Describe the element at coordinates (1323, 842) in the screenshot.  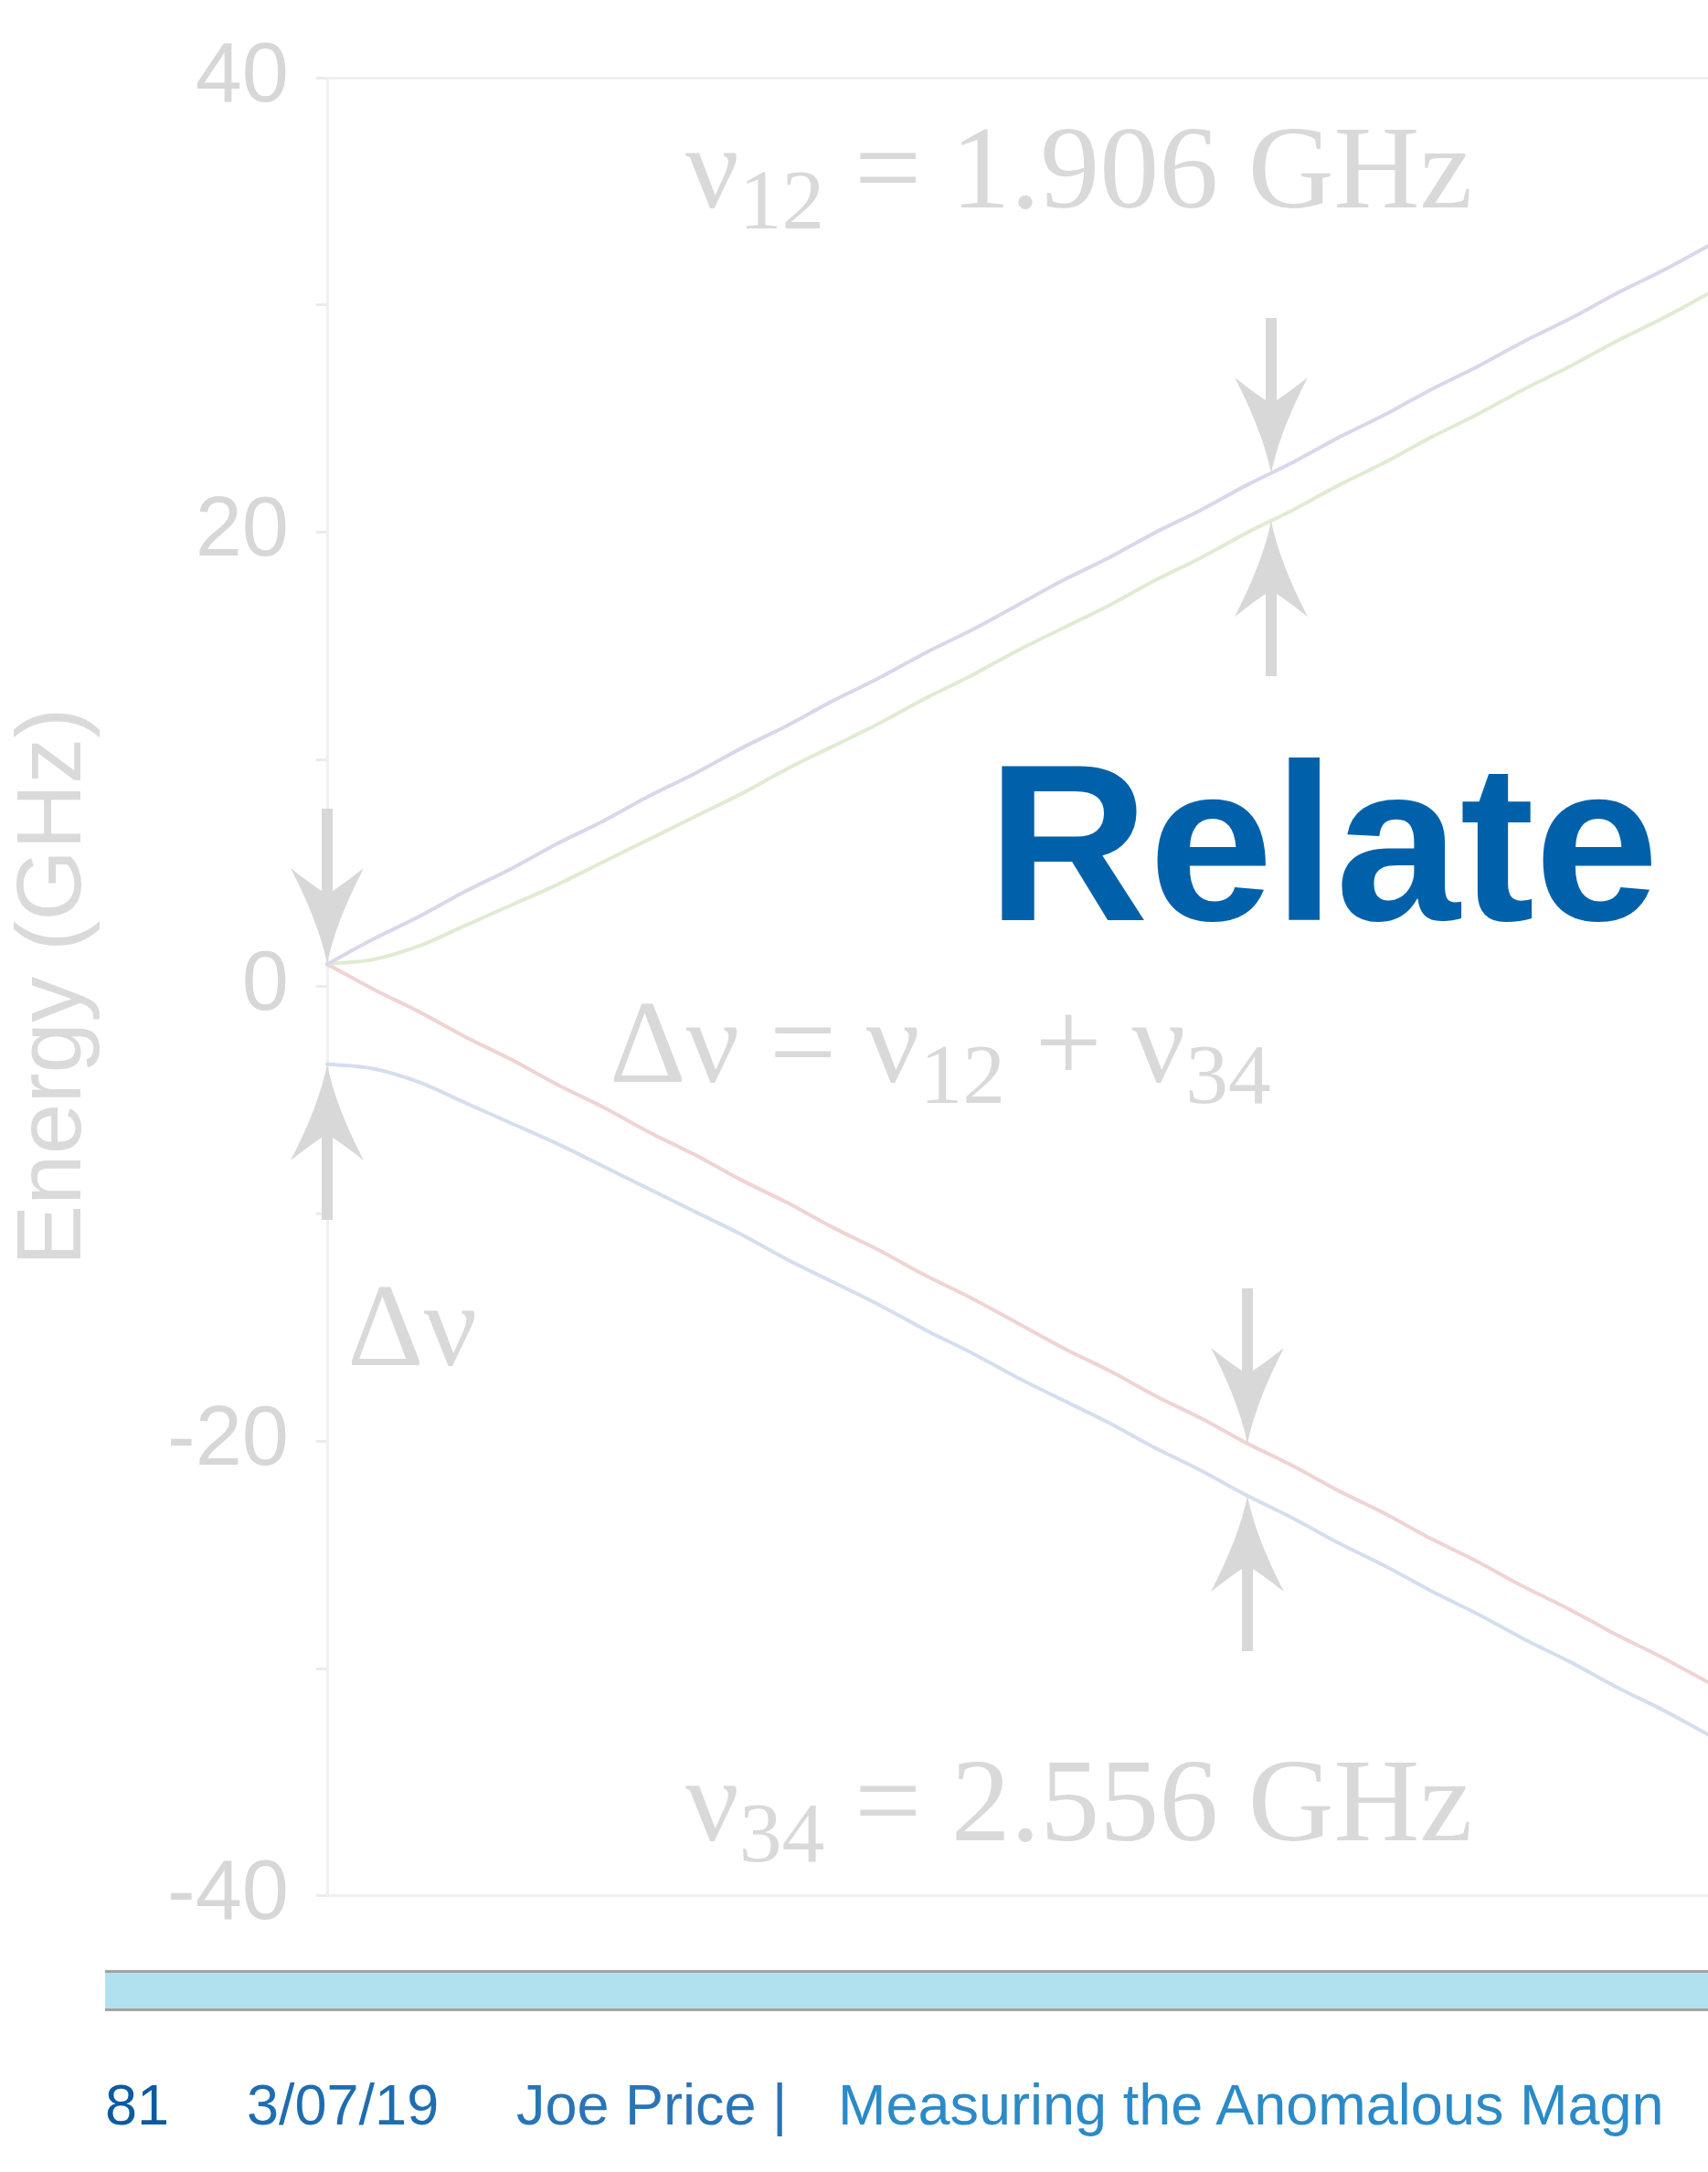
I see `text: Relate` at that location.